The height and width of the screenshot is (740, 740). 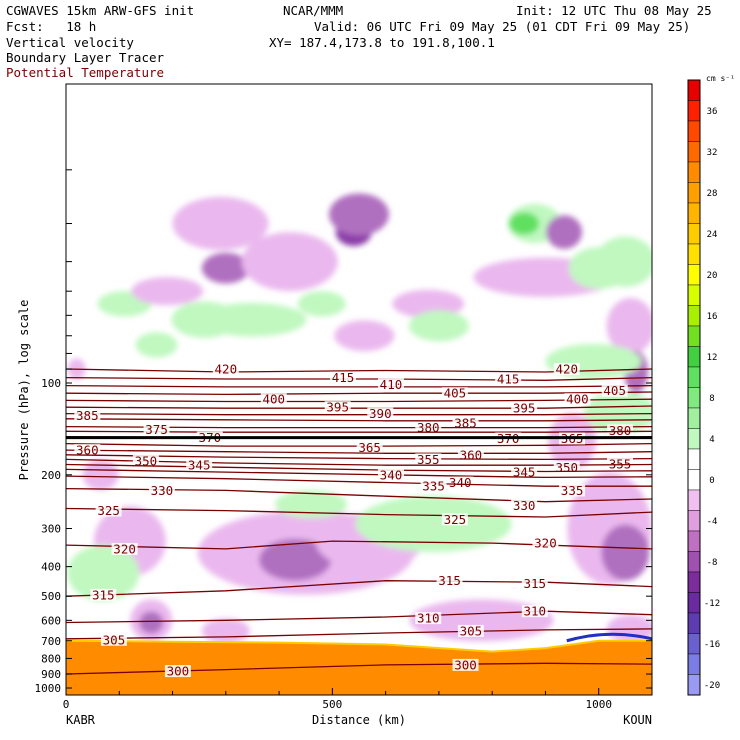 I want to click on contour-label: 405, so click(x=455, y=393).